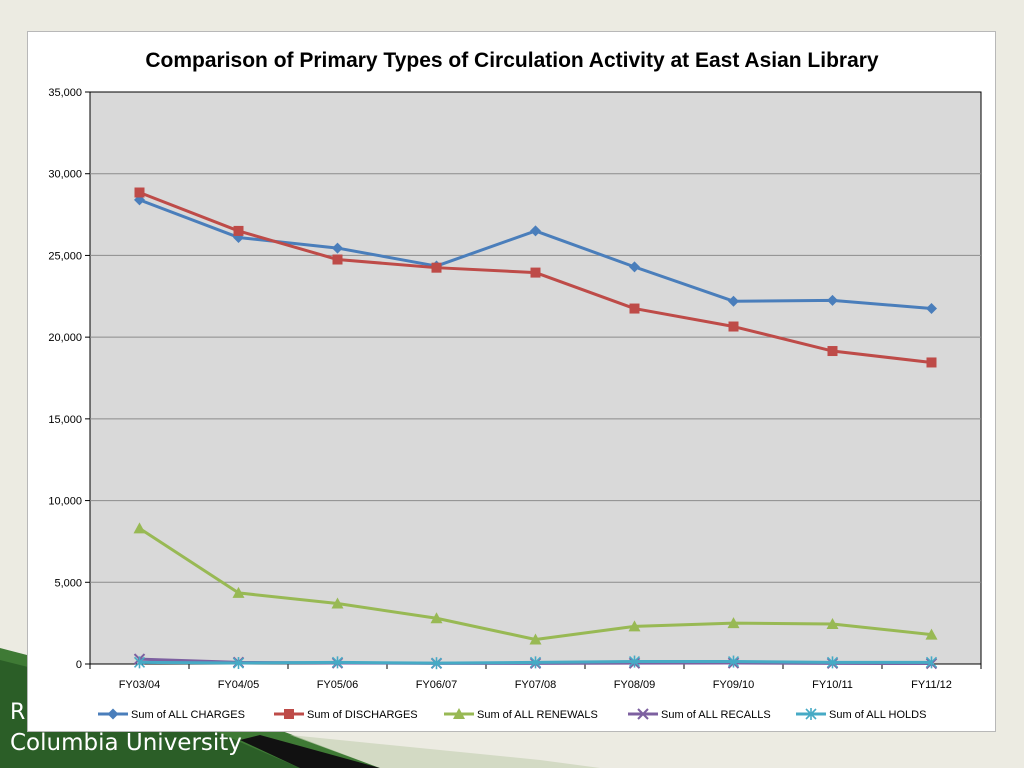  What do you see at coordinates (338, 685) in the screenshot?
I see `x-tick-label: FY05/06` at bounding box center [338, 685].